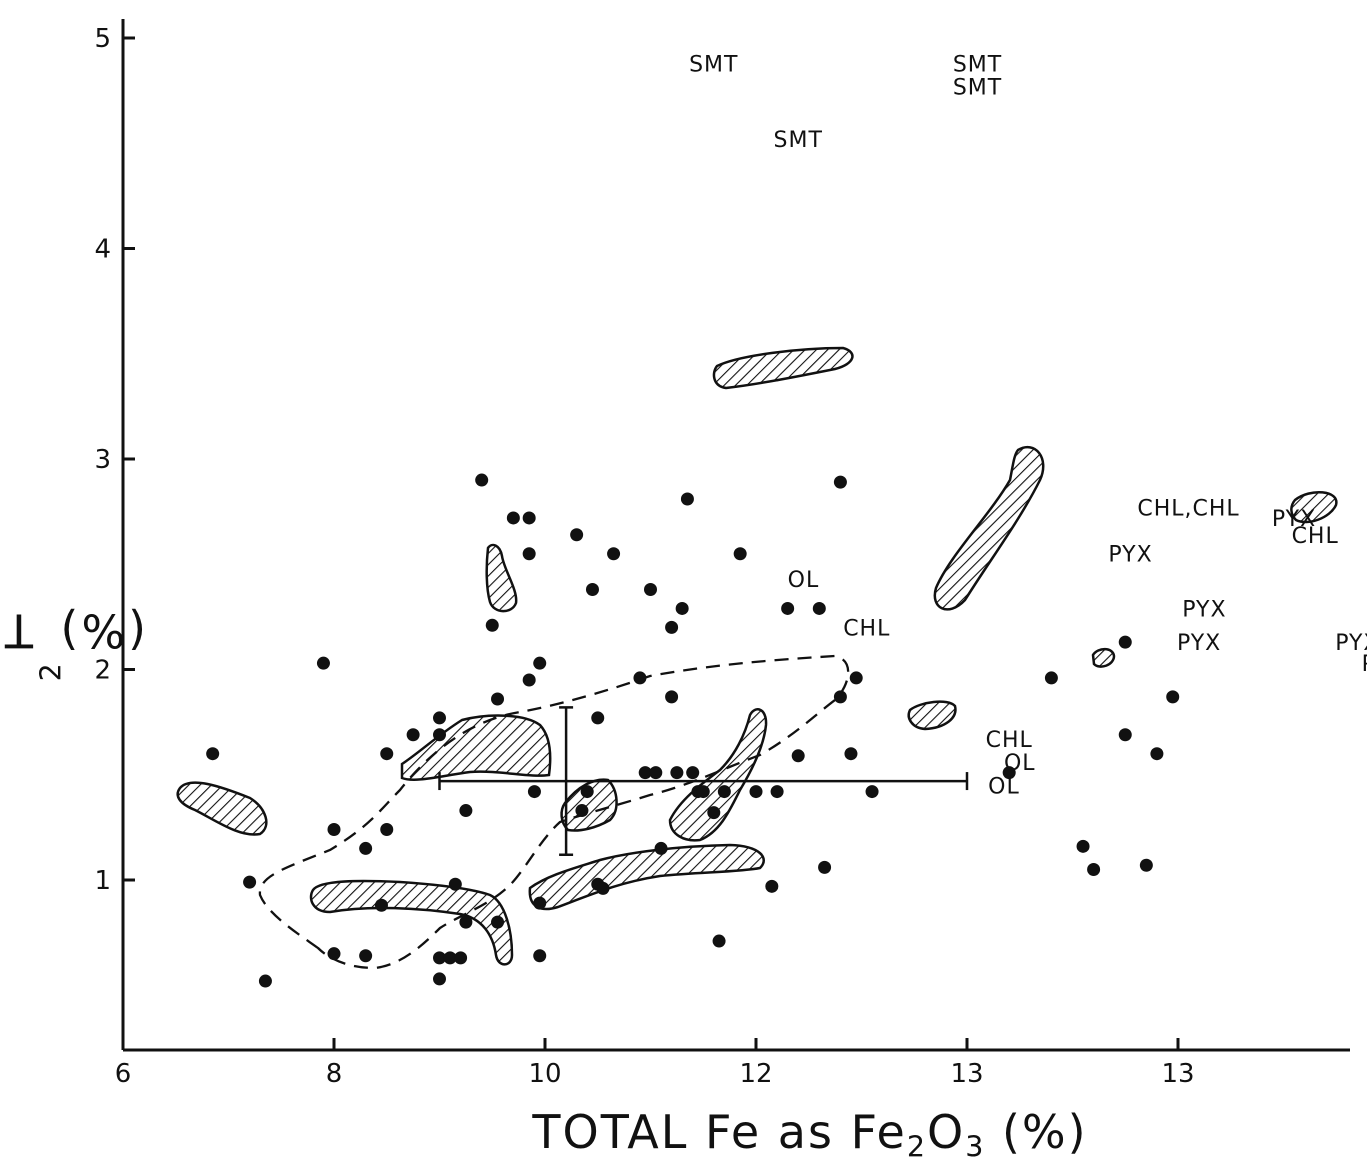  Describe the element at coordinates (16, 629) in the screenshot. I see `y-axis-label-text: Ti O` at that location.